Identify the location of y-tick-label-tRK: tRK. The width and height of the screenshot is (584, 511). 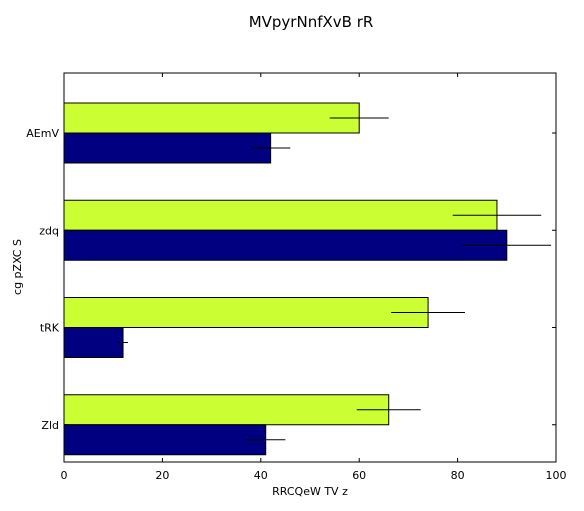
(50, 328).